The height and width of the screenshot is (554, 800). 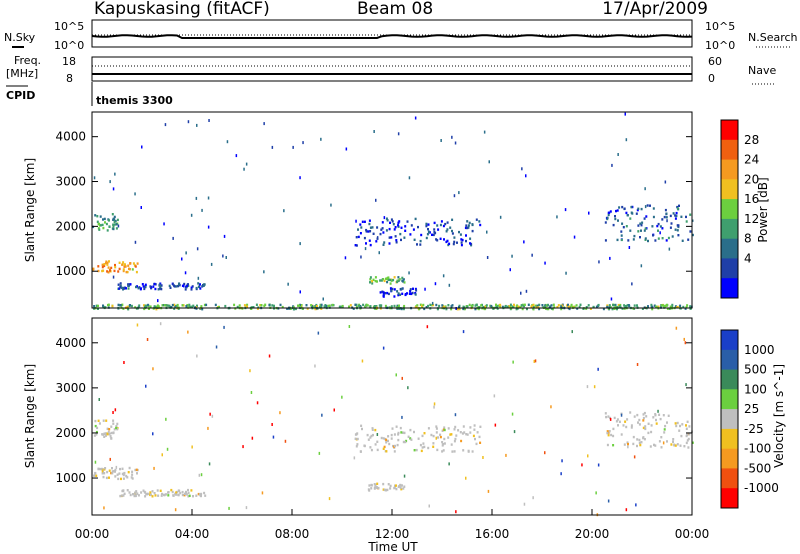 I want to click on cpid-value: themis 3300, so click(x=134, y=100).